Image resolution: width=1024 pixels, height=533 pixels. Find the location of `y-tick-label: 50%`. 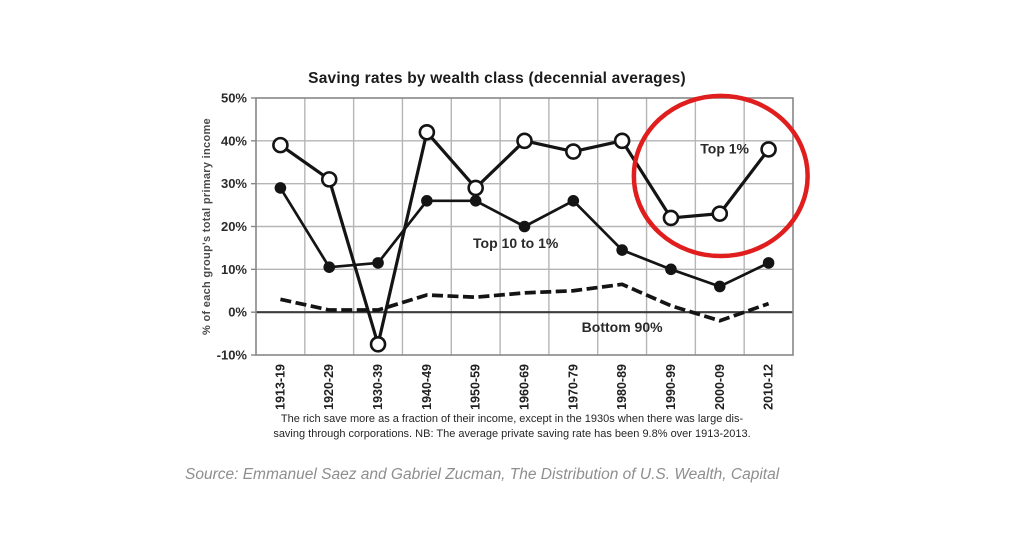

y-tick-label: 50% is located at coordinates (234, 98).